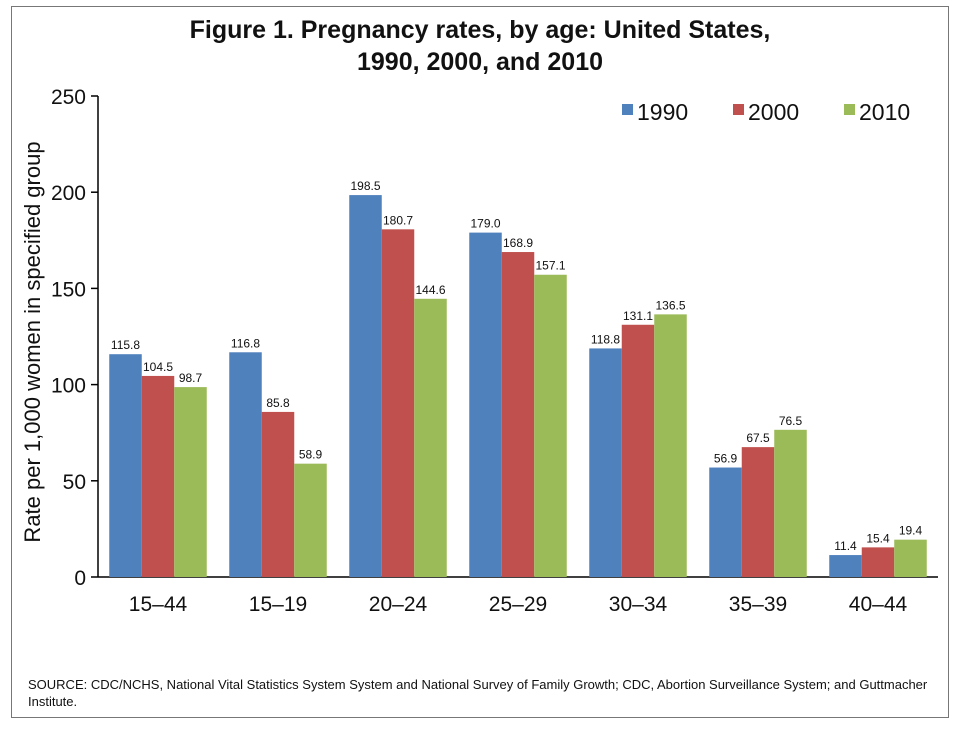  I want to click on data-label-1990: 198.5, so click(365, 186).